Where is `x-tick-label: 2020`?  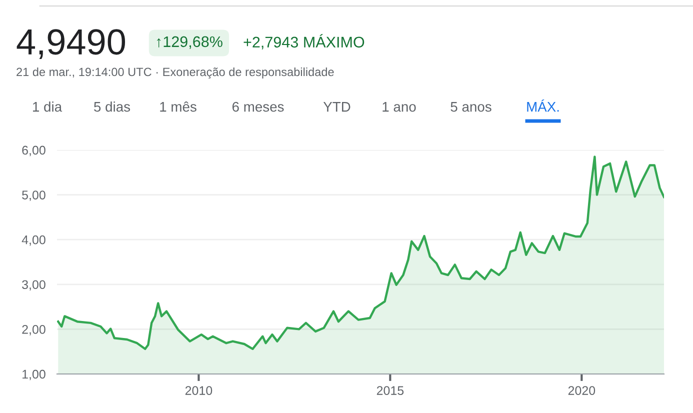
x-tick-label: 2020 is located at coordinates (582, 390).